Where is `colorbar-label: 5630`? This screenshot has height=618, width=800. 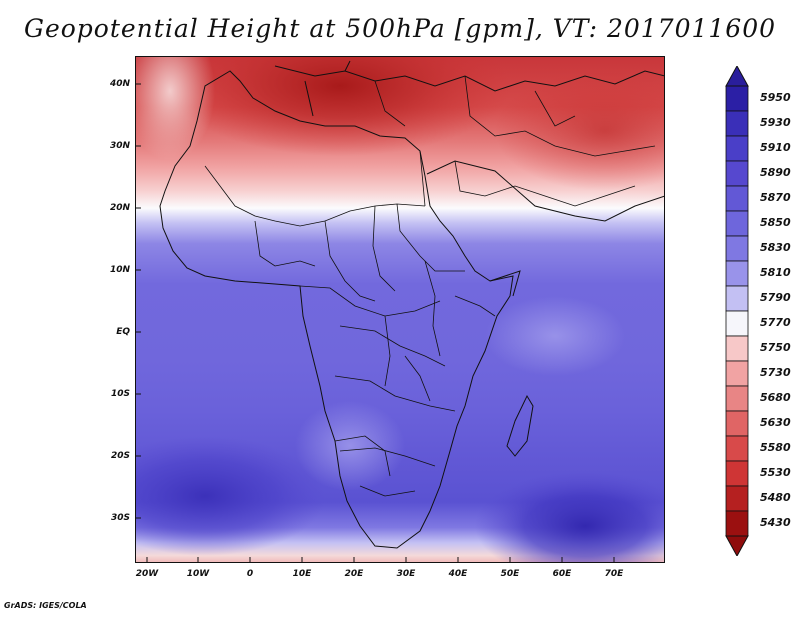
colorbar-label: 5630 is located at coordinates (775, 422).